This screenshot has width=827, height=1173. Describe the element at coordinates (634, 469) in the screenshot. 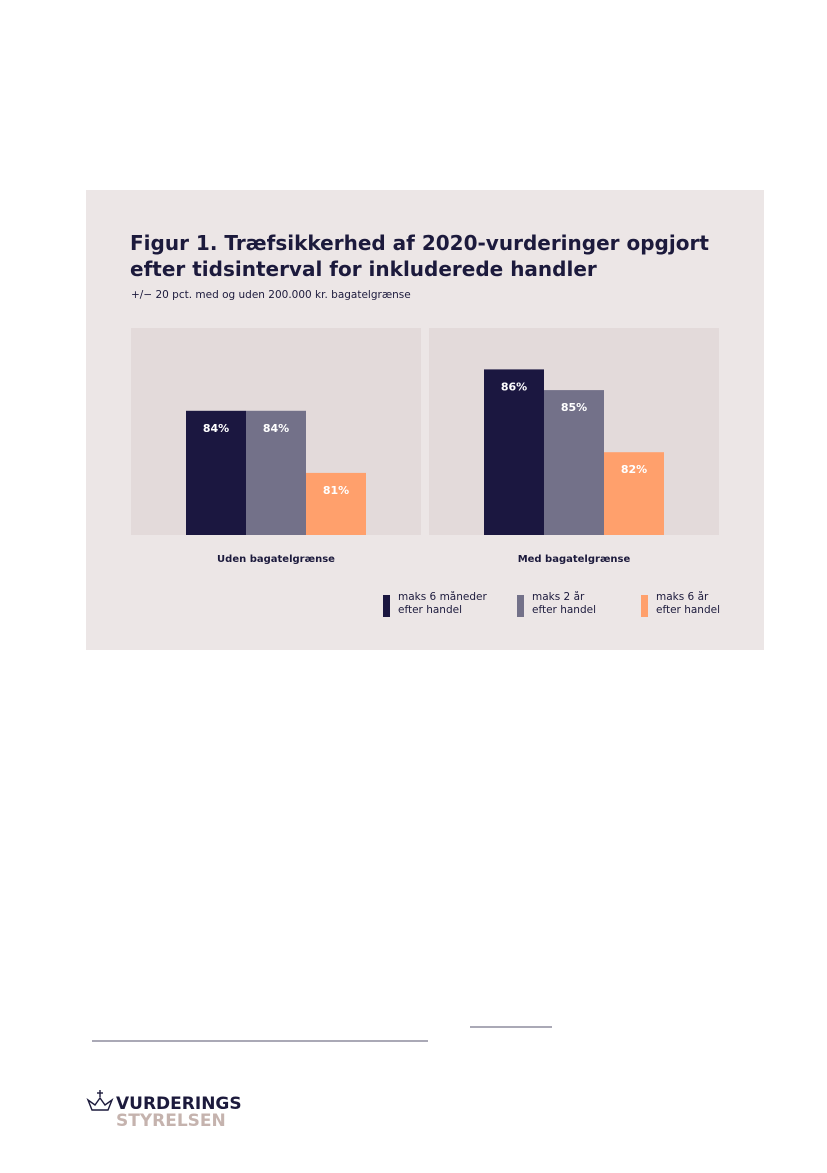

I see `value-label: 82%` at that location.